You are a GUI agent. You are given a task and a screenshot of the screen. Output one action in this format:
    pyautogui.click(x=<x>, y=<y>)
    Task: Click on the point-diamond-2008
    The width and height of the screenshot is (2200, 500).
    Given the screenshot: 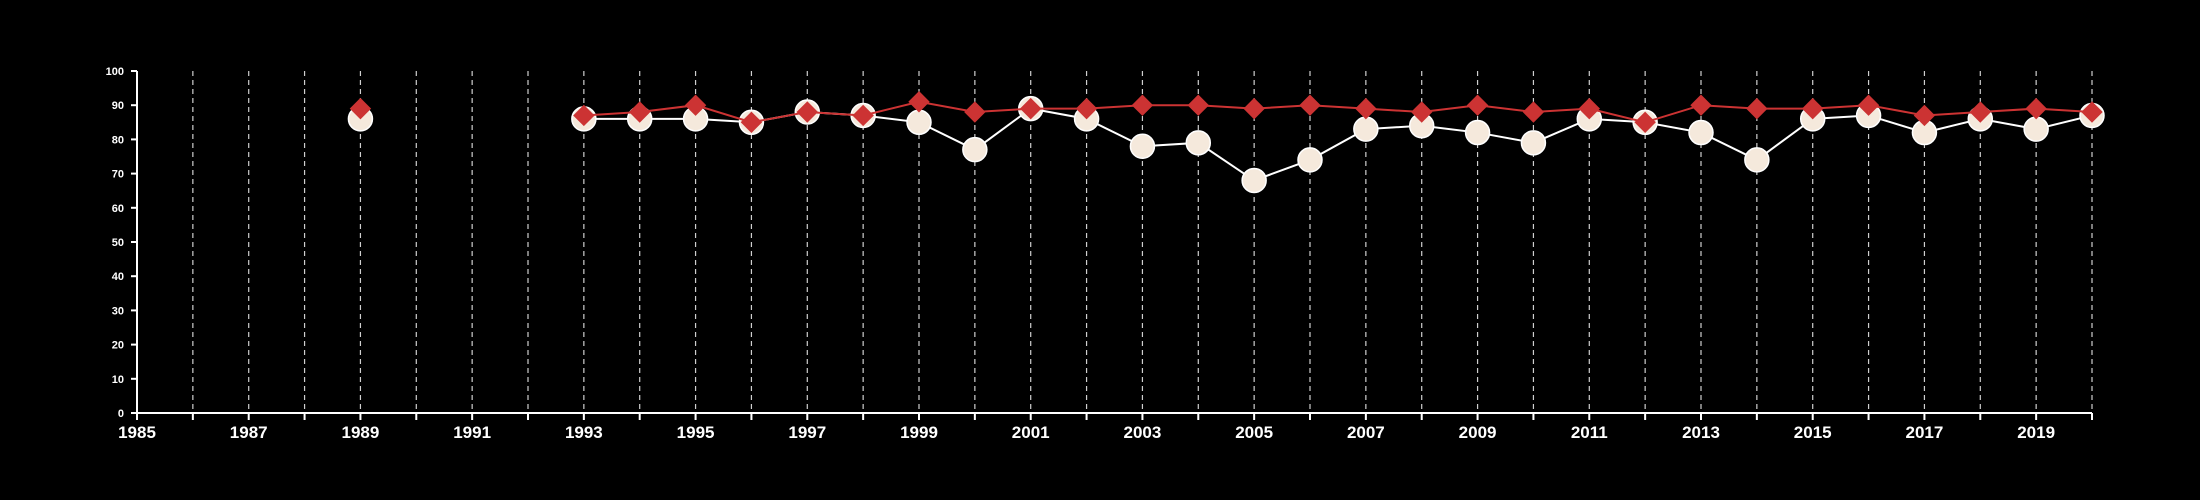 What is the action you would take?
    pyautogui.click(x=1422, y=112)
    